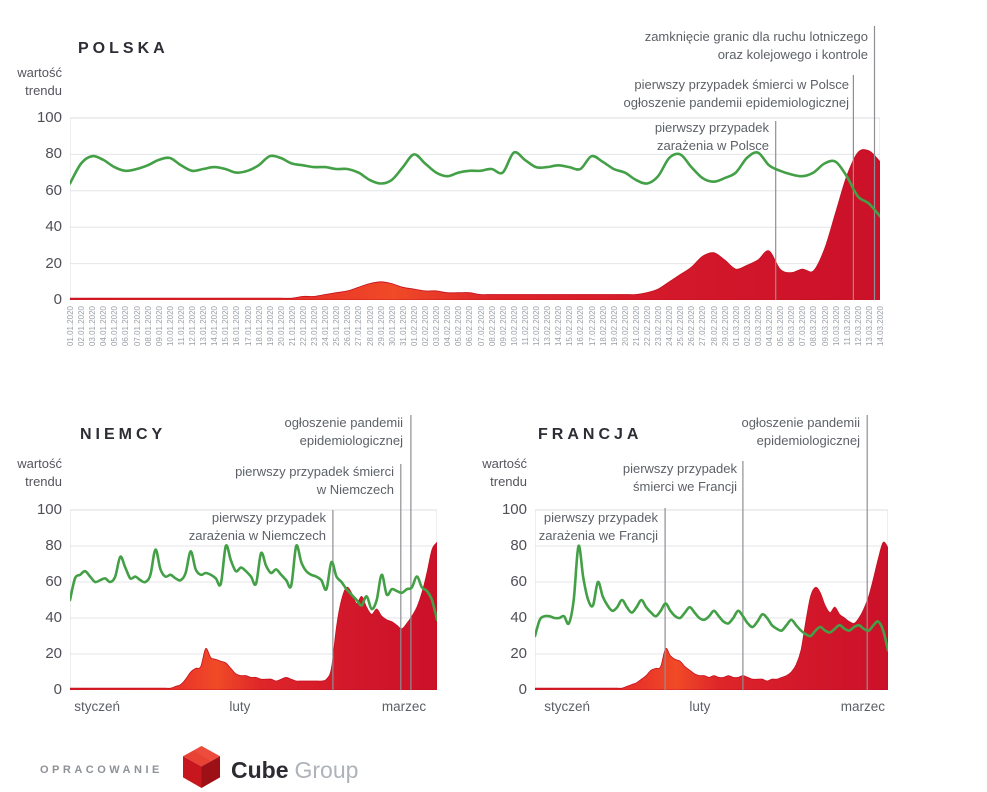 The image size is (987, 792). Describe the element at coordinates (315, 326) in the screenshot. I see `x-date-label: 23.01.2020` at that location.